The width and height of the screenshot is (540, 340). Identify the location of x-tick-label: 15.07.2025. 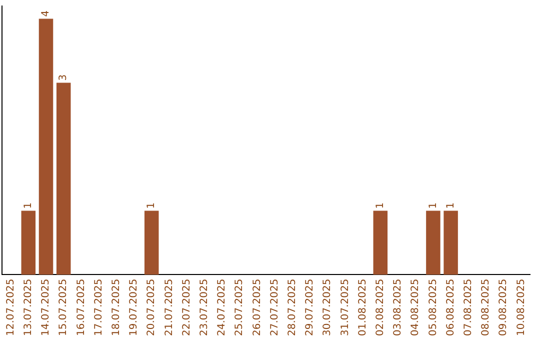
(64, 307).